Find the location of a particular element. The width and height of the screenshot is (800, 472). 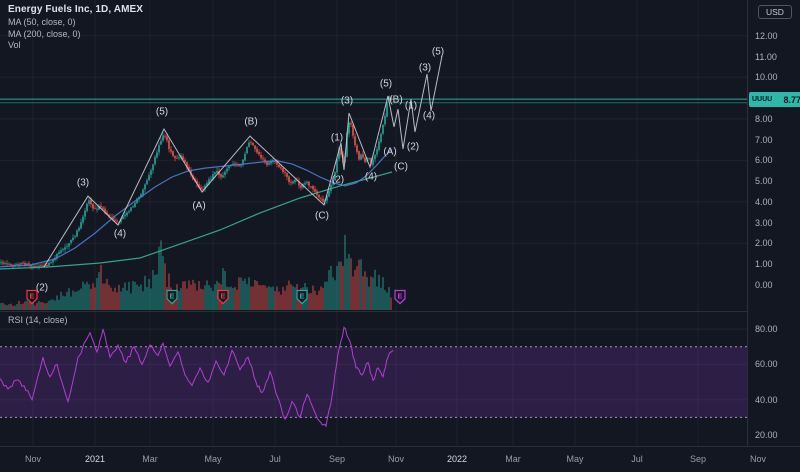

rsi-line is located at coordinates (197, 377).